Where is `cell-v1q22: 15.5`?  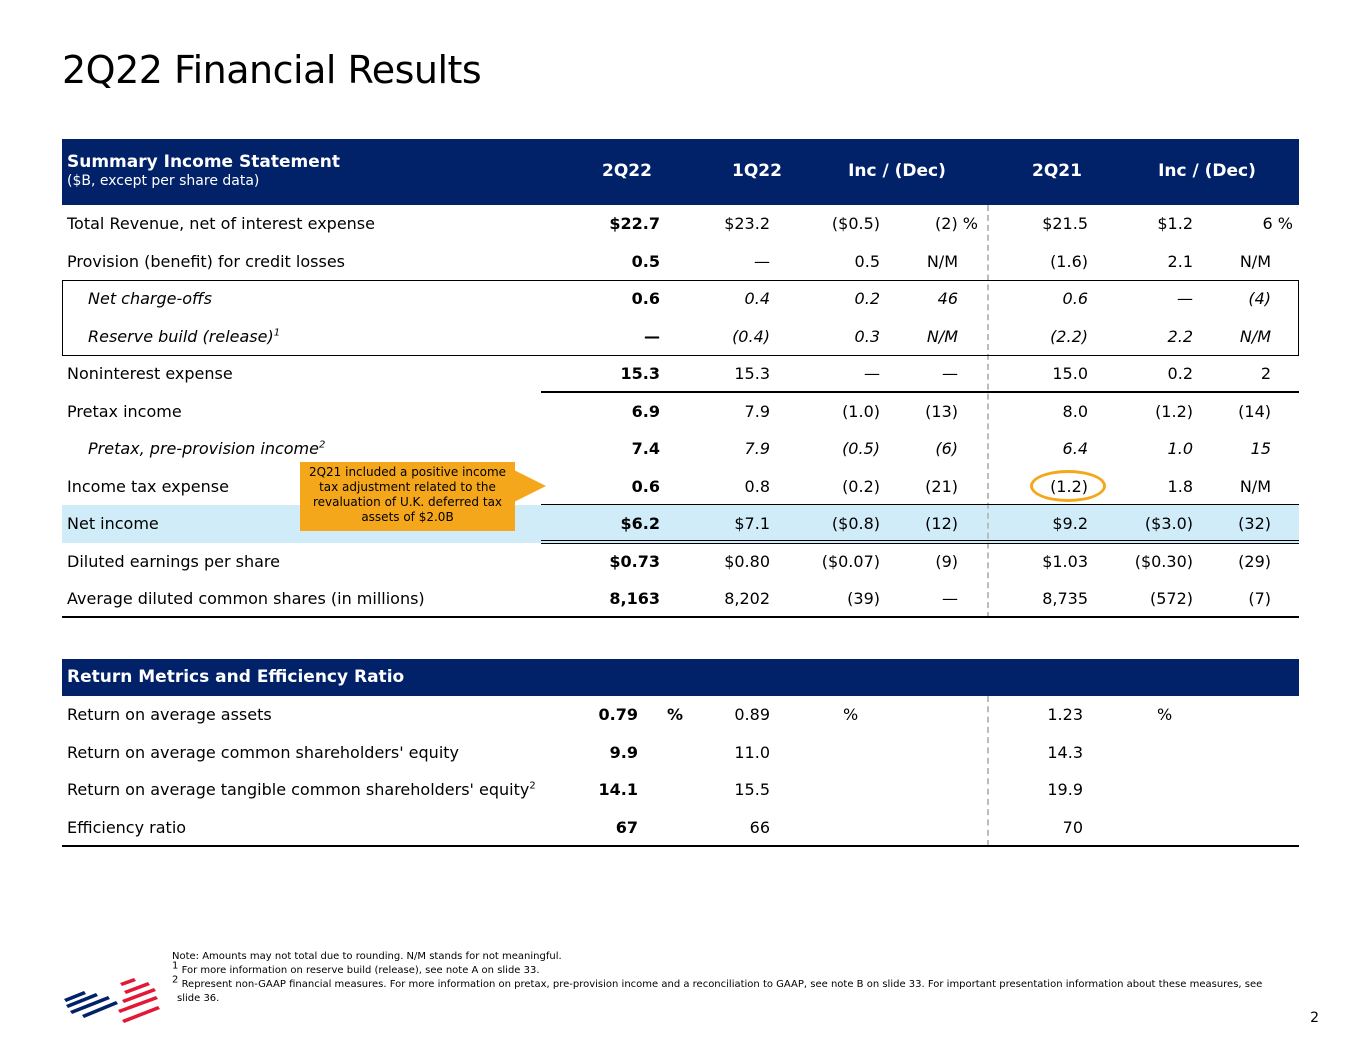 cell-v1q22: 15.5 is located at coordinates (752, 789).